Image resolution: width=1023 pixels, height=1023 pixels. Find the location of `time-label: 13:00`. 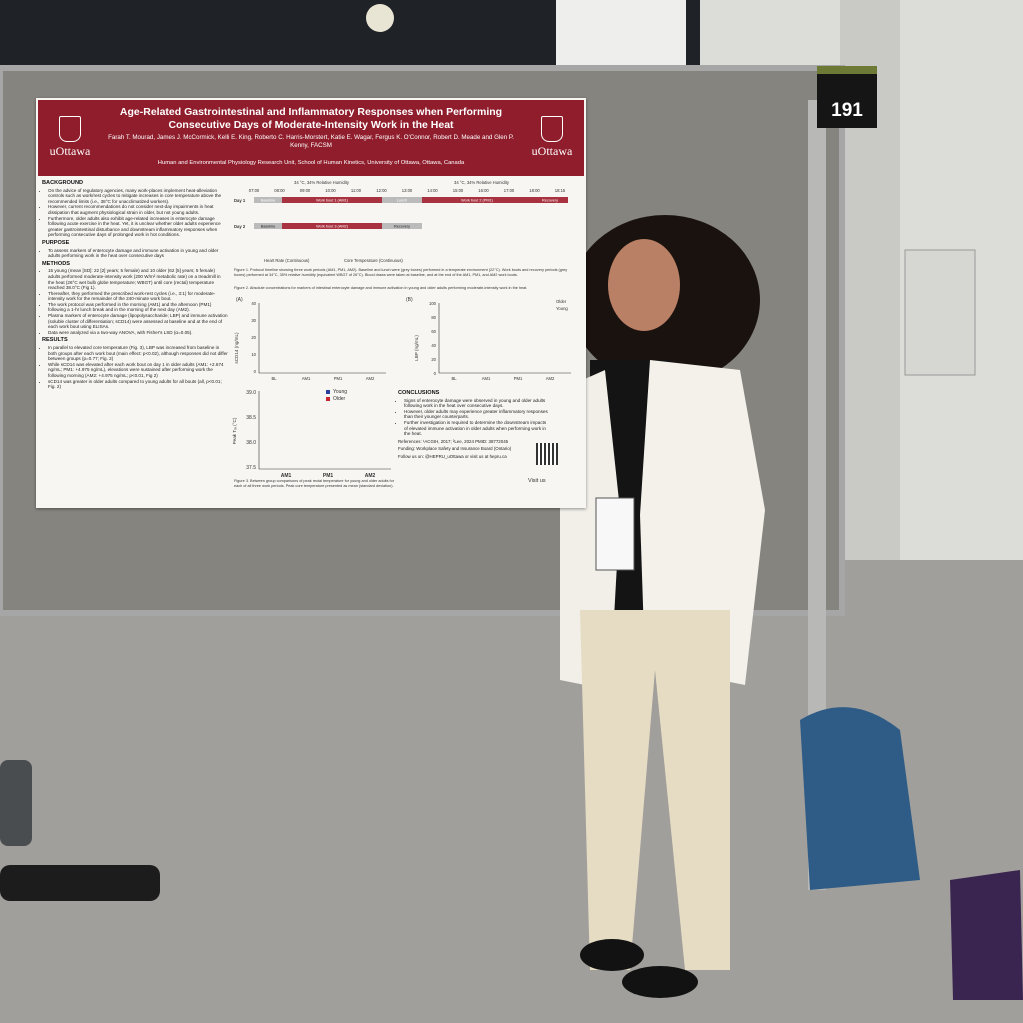

time-label: 13:00 is located at coordinates (407, 190).